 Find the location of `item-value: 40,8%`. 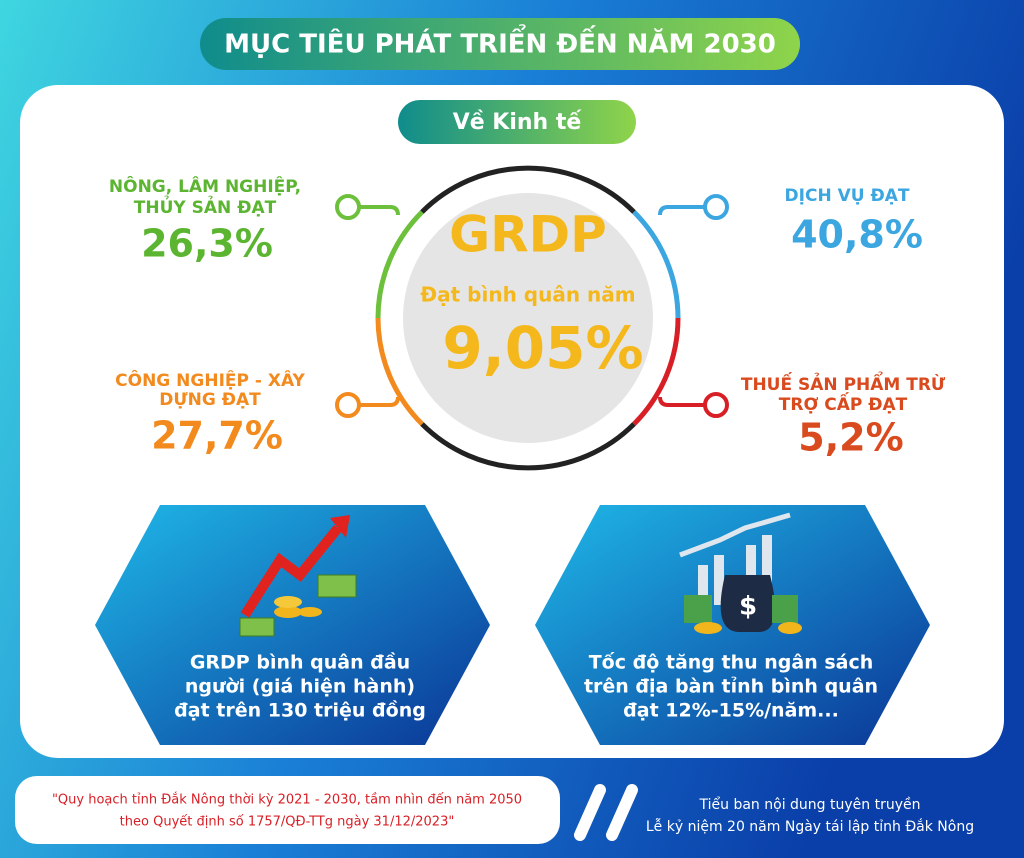

item-value: 40,8% is located at coordinates (857, 235).